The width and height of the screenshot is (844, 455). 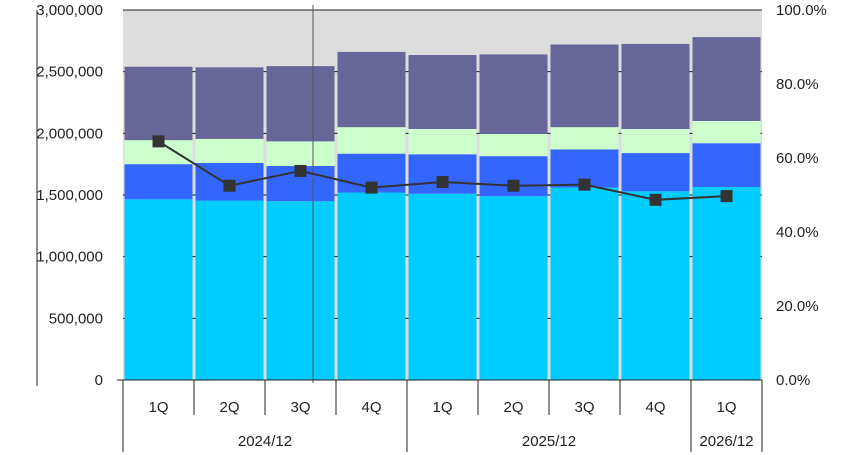 What do you see at coordinates (584, 138) in the screenshot?
I see `bar-segment-s3-c7` at bounding box center [584, 138].